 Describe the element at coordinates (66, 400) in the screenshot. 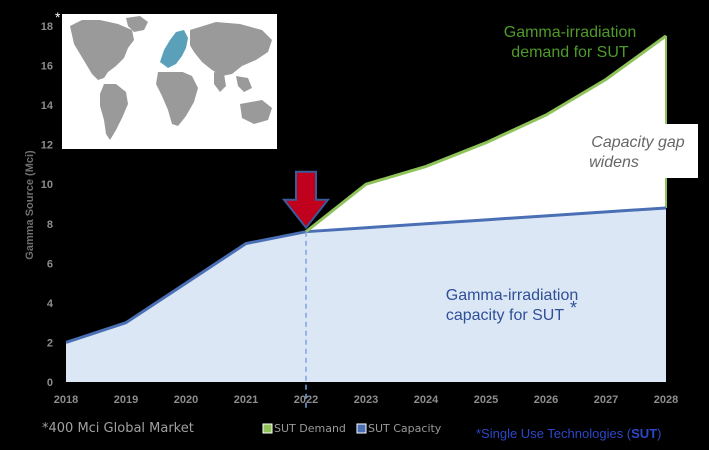

I see `x-tick-label-2018: 2018` at that location.